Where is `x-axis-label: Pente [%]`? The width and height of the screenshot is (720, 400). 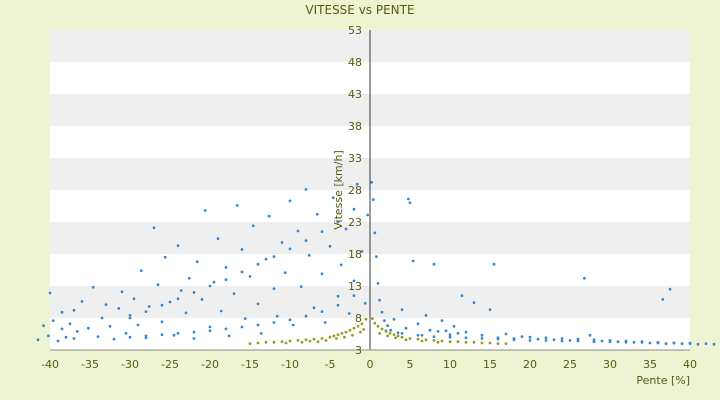 x-axis-label: Pente [%] is located at coordinates (663, 380).